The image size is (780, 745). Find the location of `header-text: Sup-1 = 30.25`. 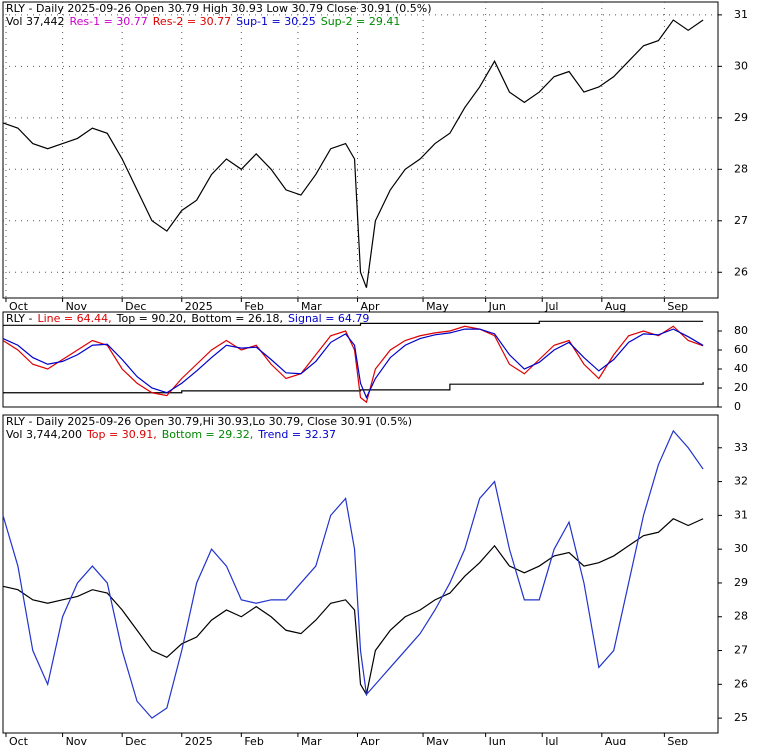

header-text: Sup-1 = 30.25 is located at coordinates (276, 21).